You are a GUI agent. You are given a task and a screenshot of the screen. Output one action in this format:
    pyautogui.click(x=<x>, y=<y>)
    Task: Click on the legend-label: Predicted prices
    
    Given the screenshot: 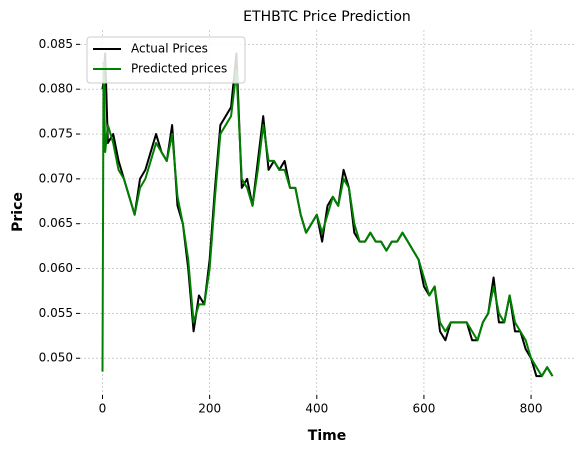 What is the action you would take?
    pyautogui.click(x=179, y=69)
    